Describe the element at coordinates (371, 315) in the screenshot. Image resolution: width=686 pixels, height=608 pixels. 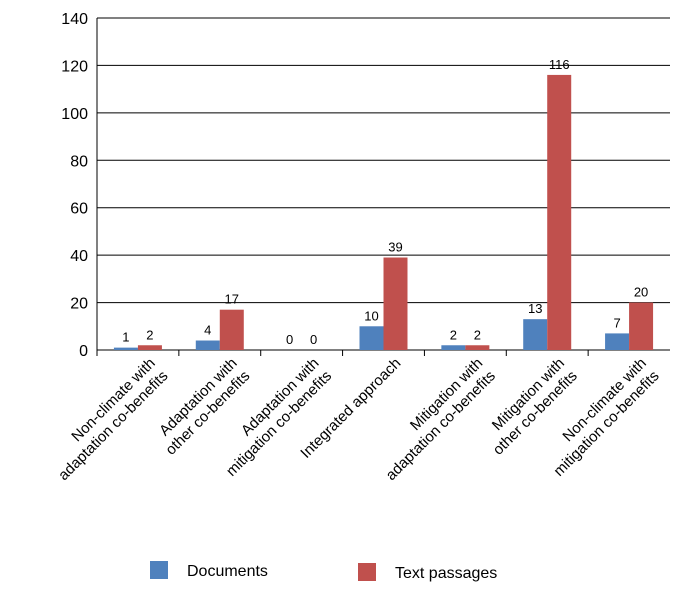
I see `data-label: 10` at that location.